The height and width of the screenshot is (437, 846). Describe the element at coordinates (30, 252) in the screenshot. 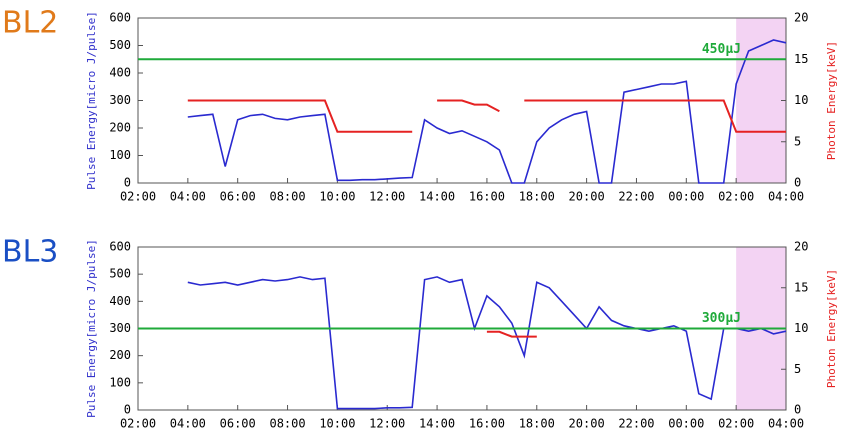

I see `chart-title: BL3` at that location.